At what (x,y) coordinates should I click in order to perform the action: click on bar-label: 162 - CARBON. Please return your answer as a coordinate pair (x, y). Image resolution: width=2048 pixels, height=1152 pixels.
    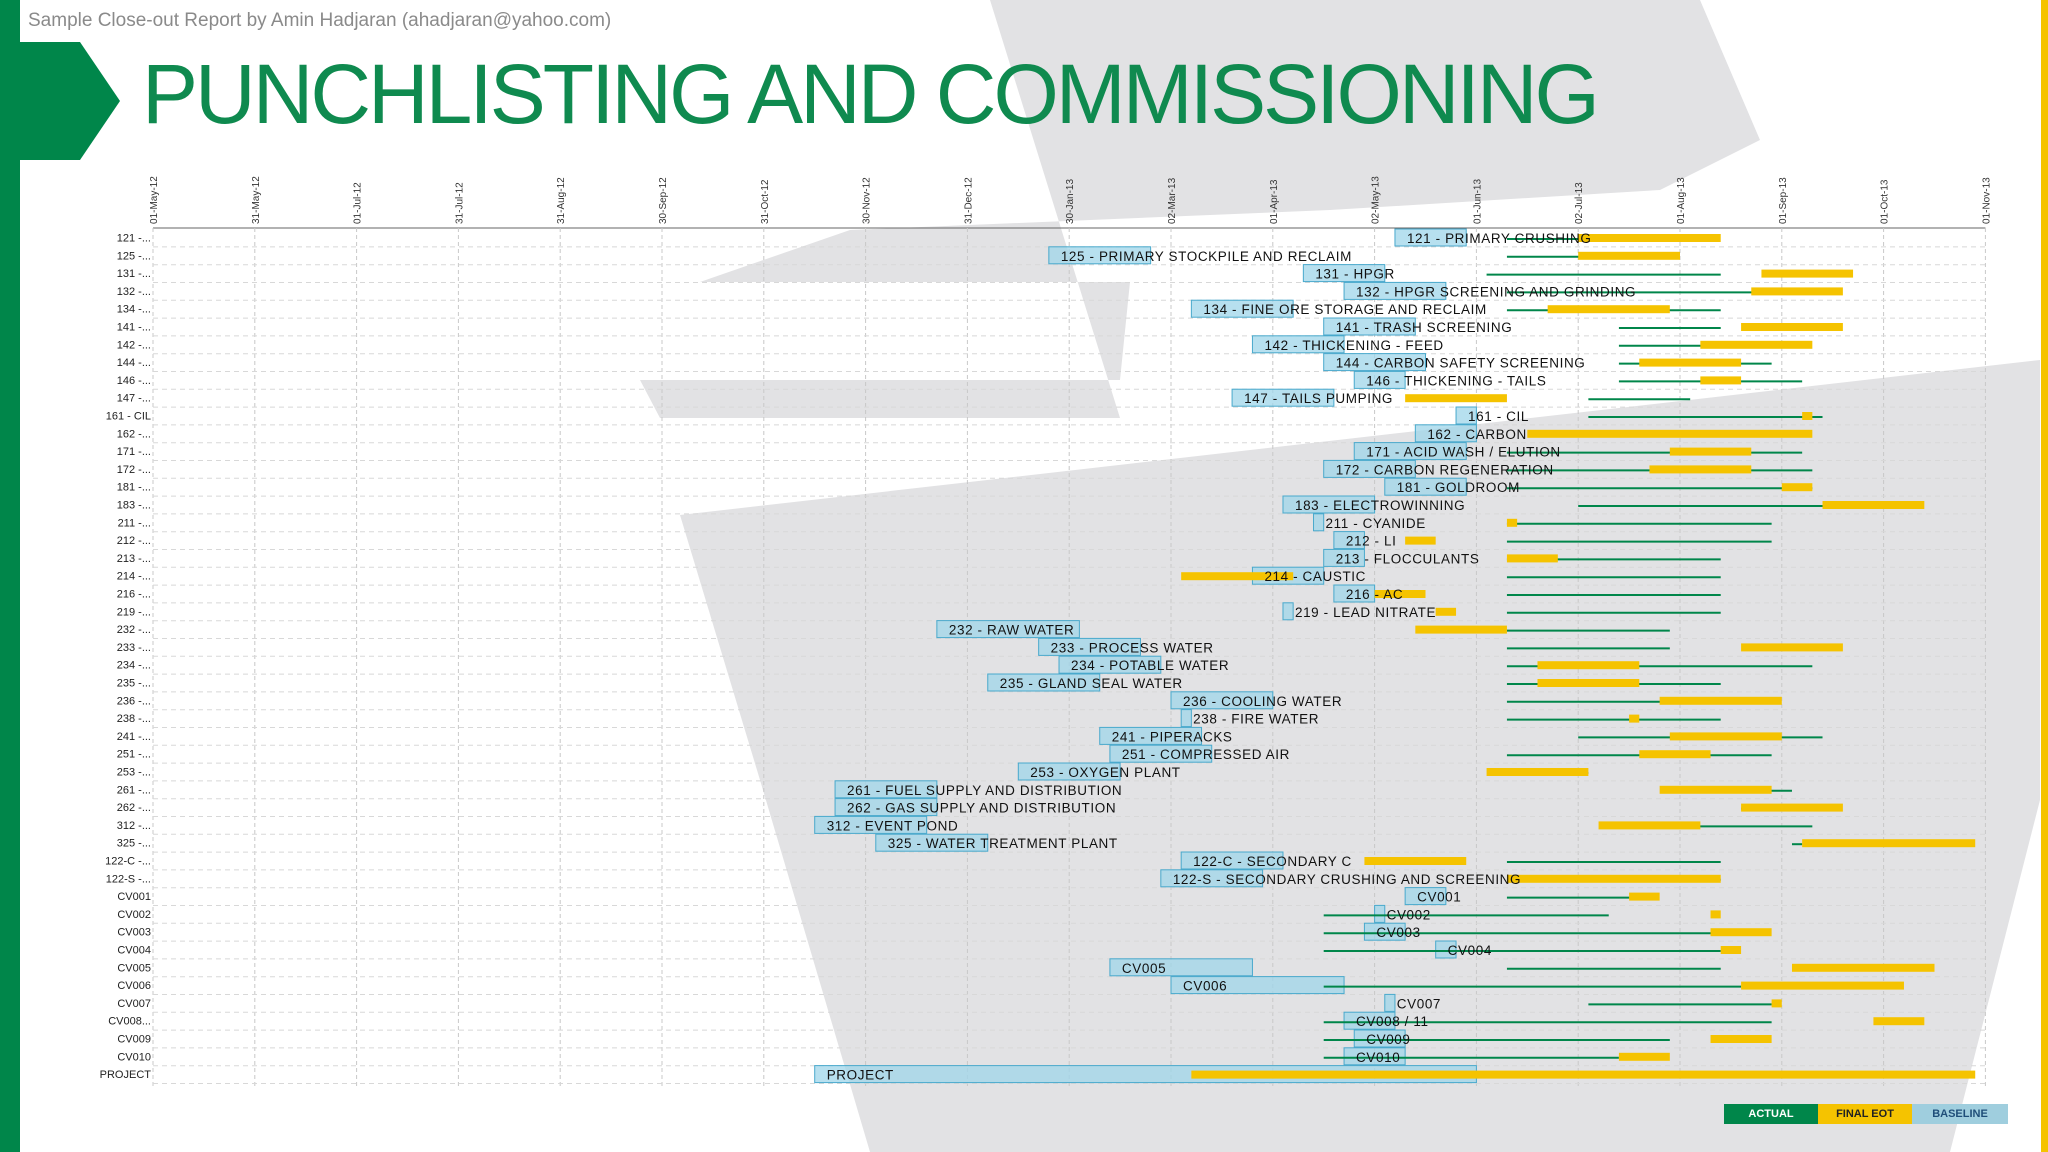
    Looking at the image, I should click on (1476, 434).